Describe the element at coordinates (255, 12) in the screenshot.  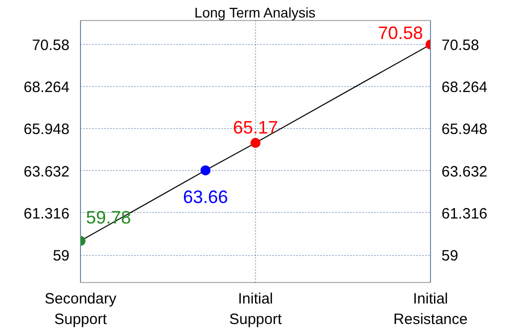
I see `chart-title: Long Term Analysis` at that location.